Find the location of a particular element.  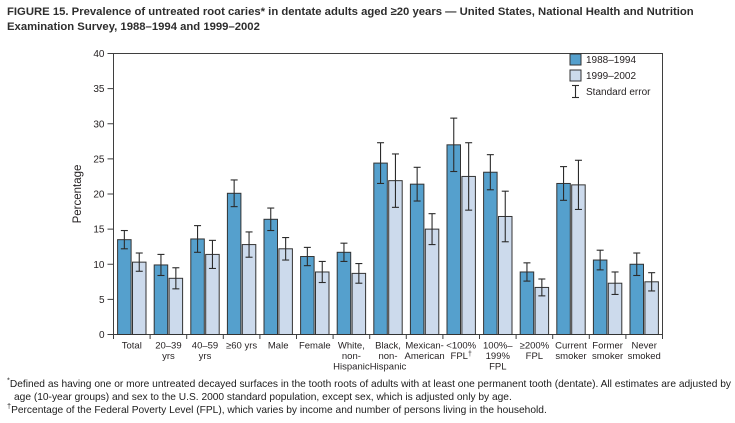

y-tick-label: 0 is located at coordinates (102, 335).